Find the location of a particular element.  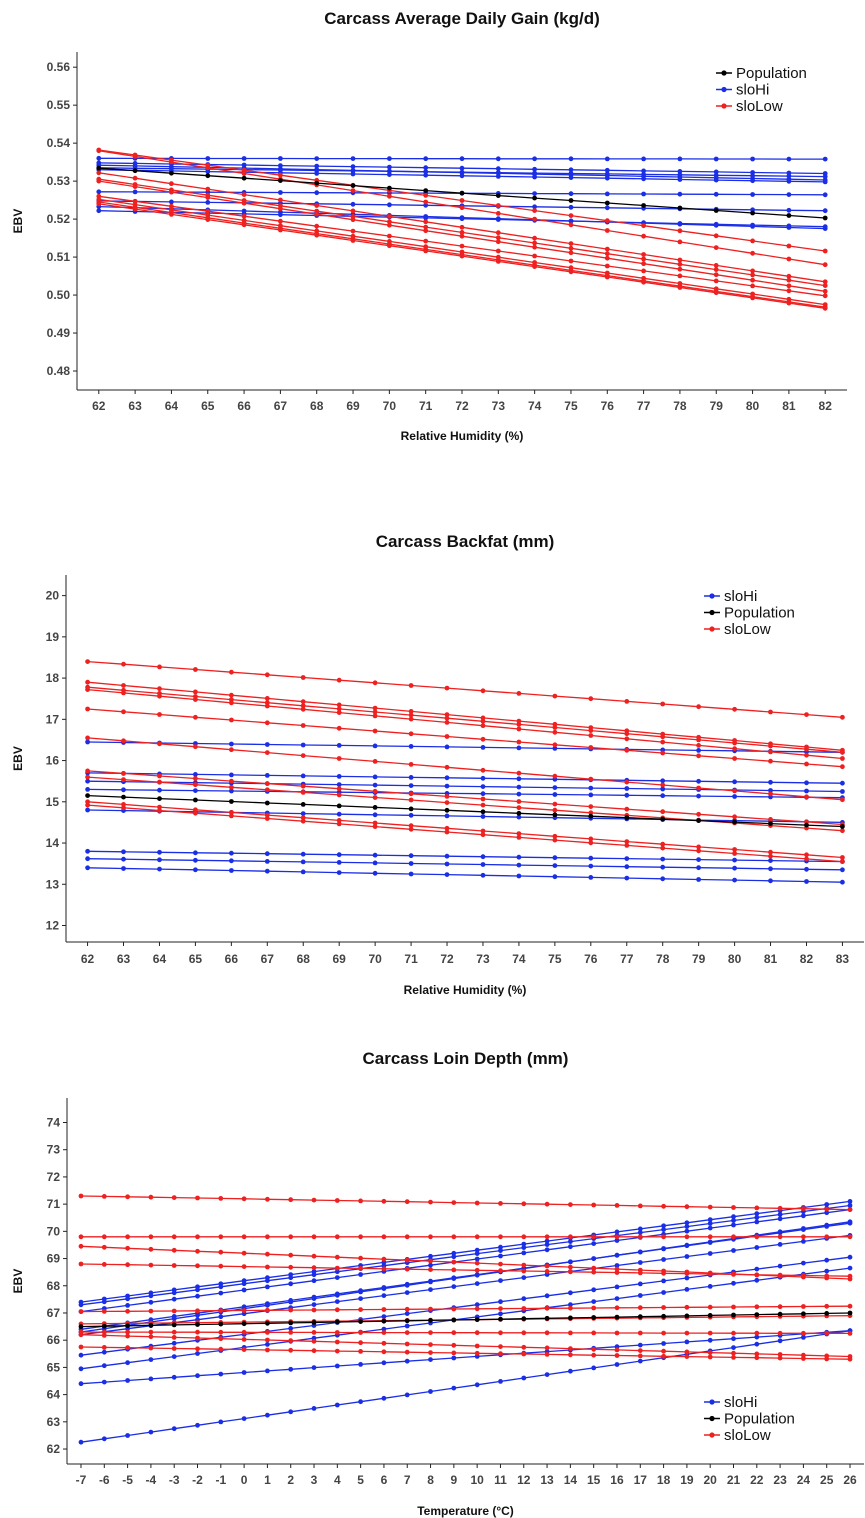

x-tick-label: 21 is located at coordinates (734, 1480).